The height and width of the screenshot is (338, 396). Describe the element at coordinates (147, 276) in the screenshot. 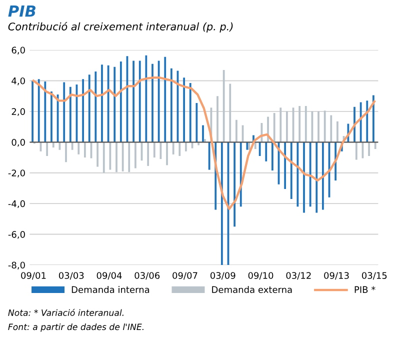

I see `x-tick-label: 03/06` at that location.